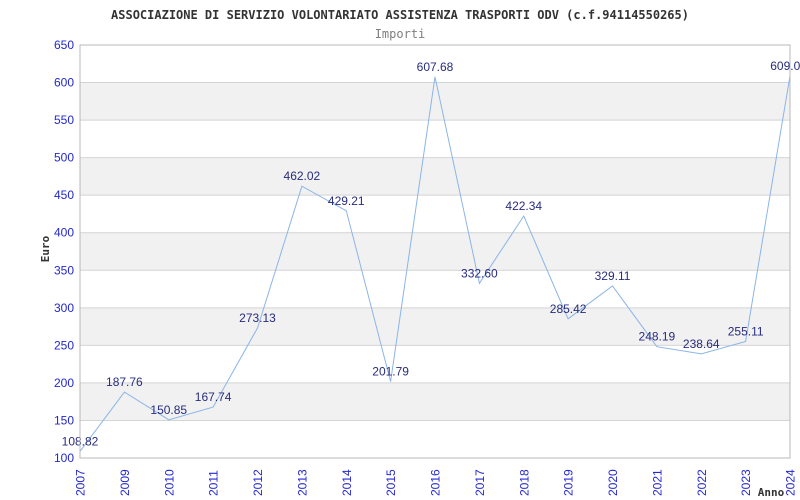 This screenshot has width=800, height=500. What do you see at coordinates (64, 45) in the screenshot?
I see `y-tick-label: 650` at bounding box center [64, 45].